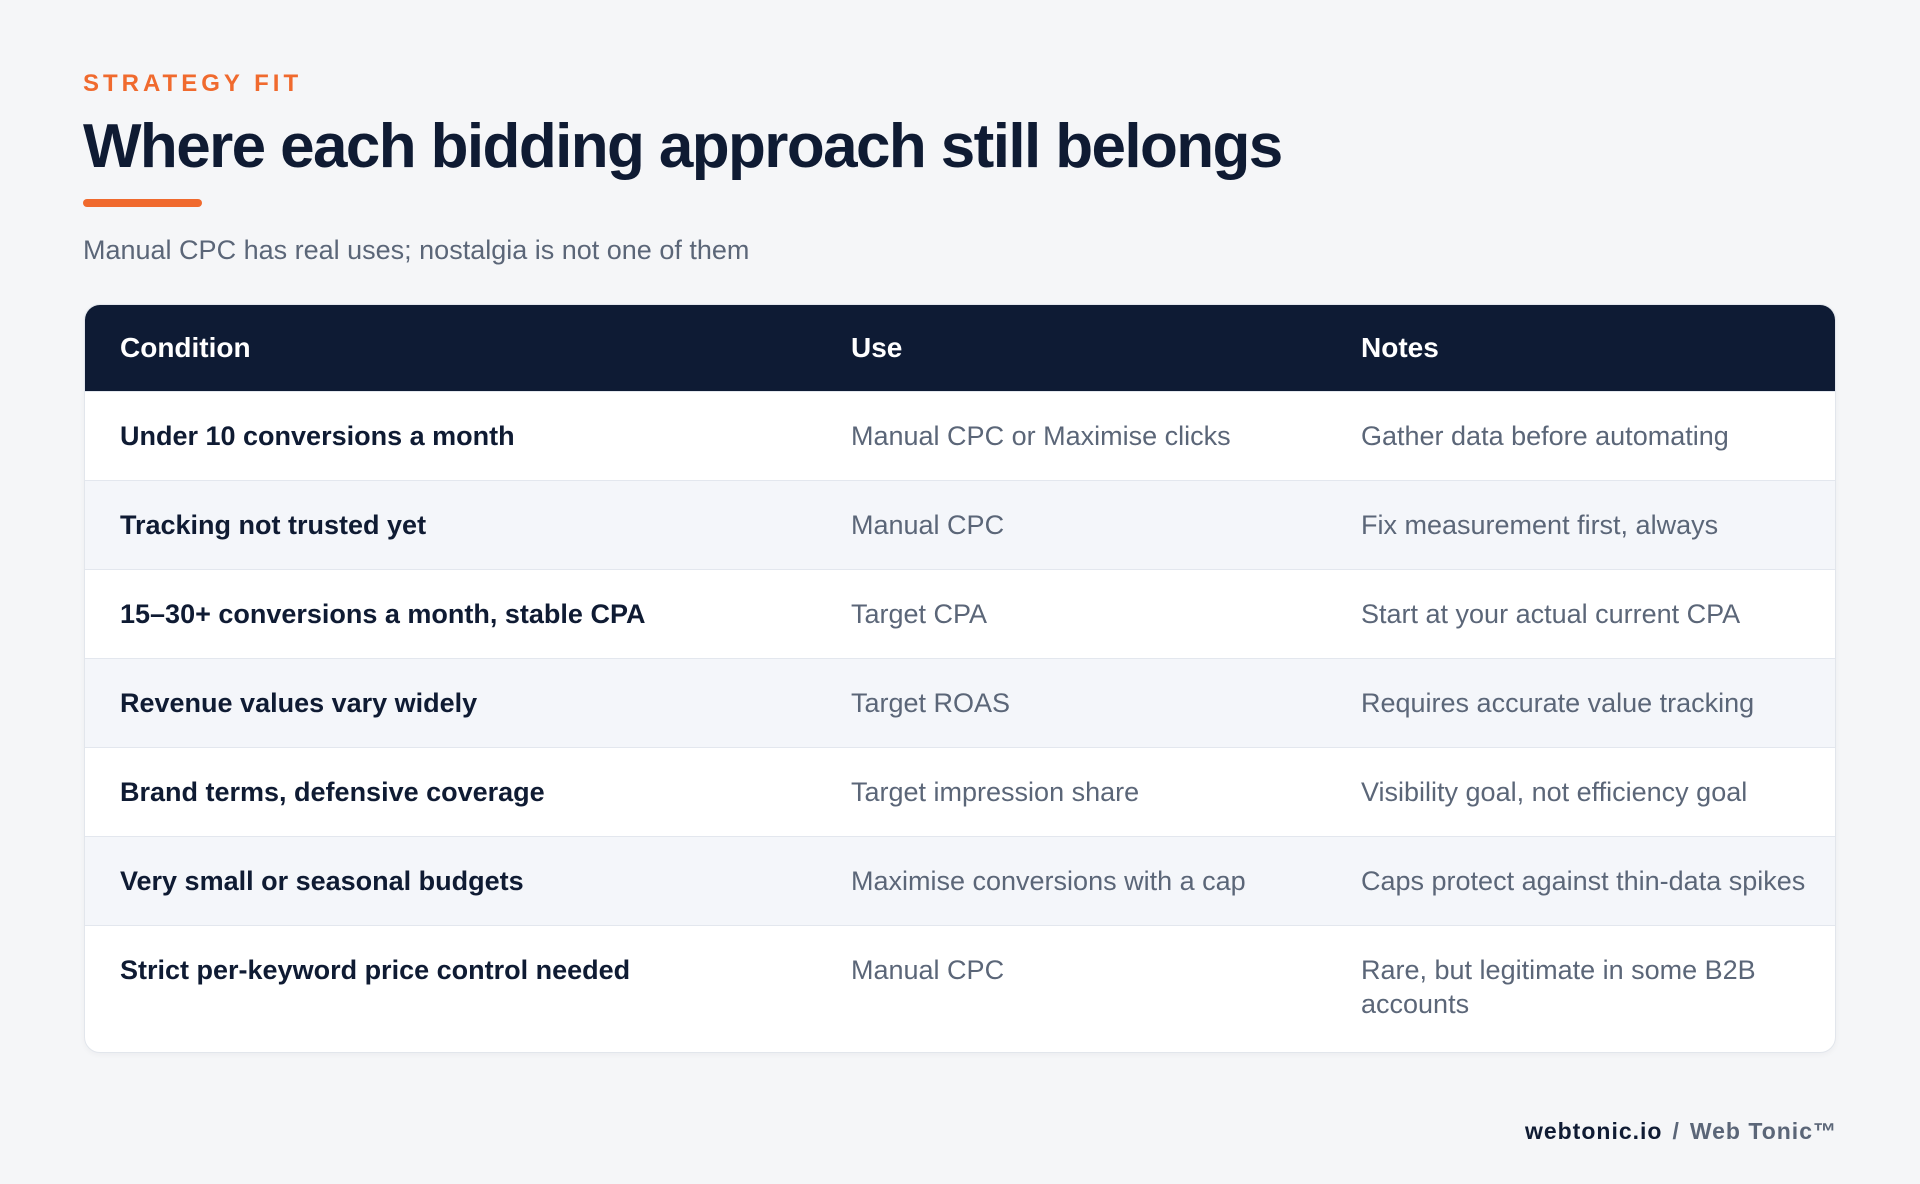 Image resolution: width=1920 pixels, height=1184 pixels. I want to click on cell-notes: Gather data before automating, so click(1545, 436).